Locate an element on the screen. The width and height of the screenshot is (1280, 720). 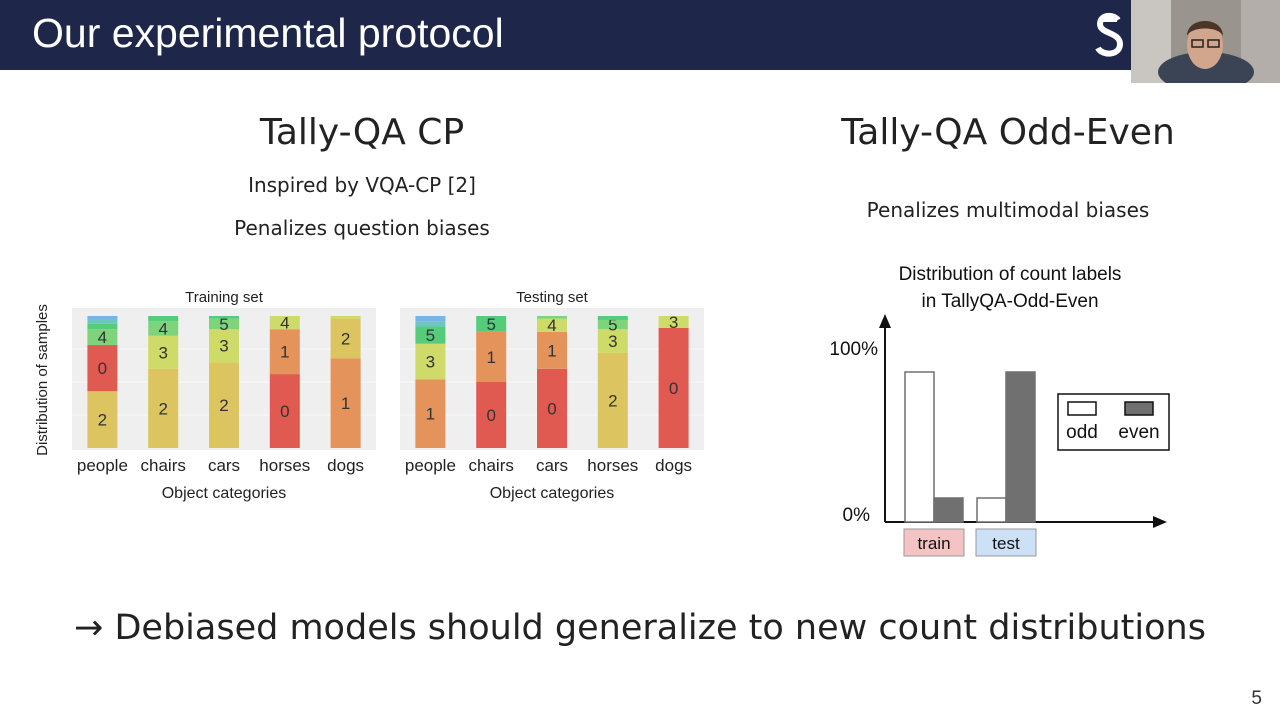
category-label: test is located at coordinates (1006, 543).